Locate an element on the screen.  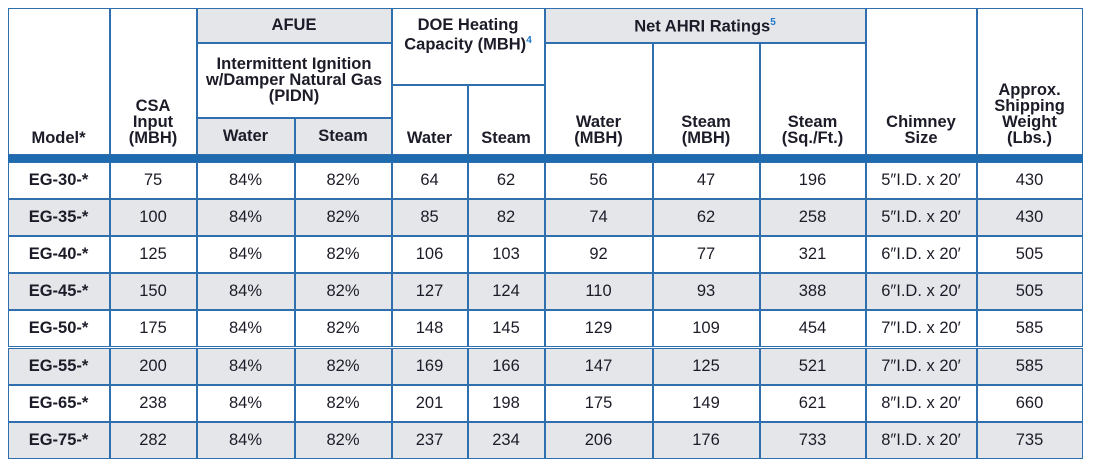
table-cell: 238 is located at coordinates (153, 403).